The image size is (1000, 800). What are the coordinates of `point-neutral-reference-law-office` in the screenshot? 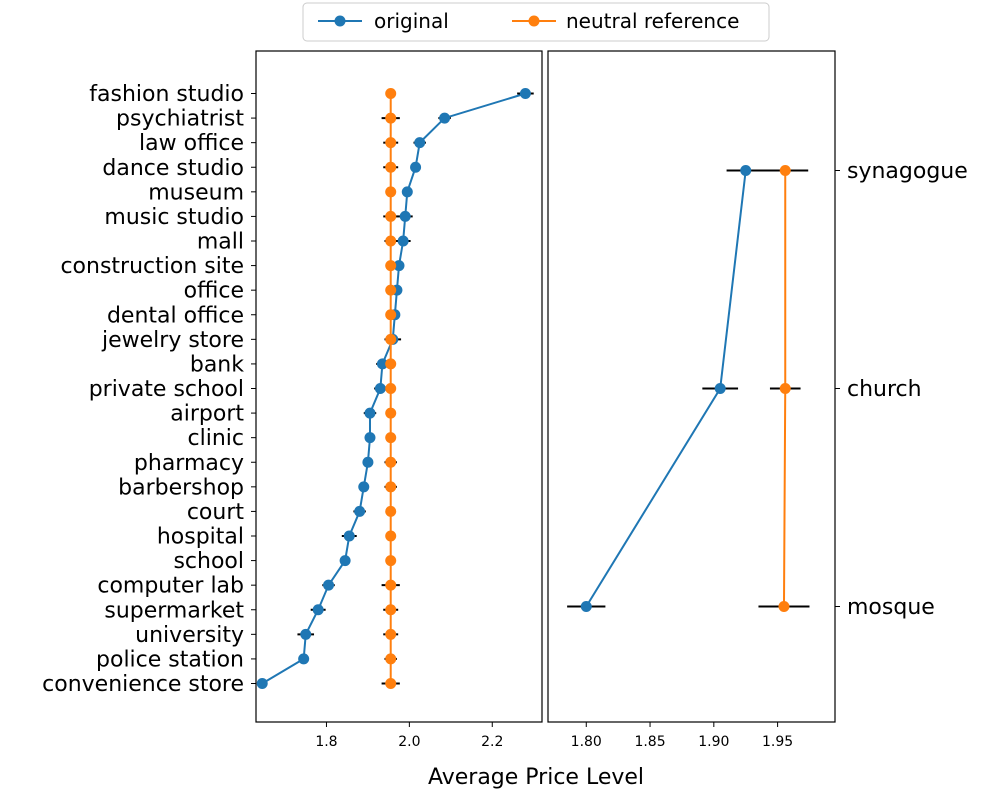 It's located at (391, 143).